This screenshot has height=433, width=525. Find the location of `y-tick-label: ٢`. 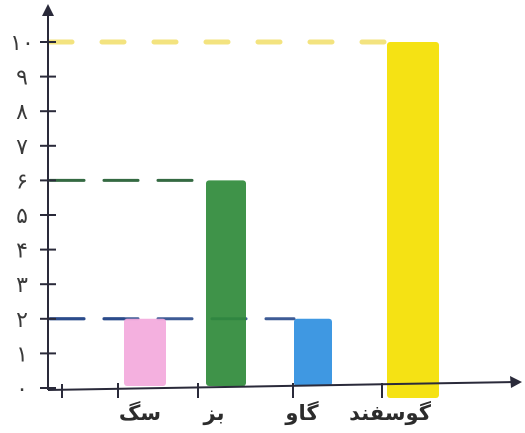

y-tick-label: ٢ is located at coordinates (22, 320).